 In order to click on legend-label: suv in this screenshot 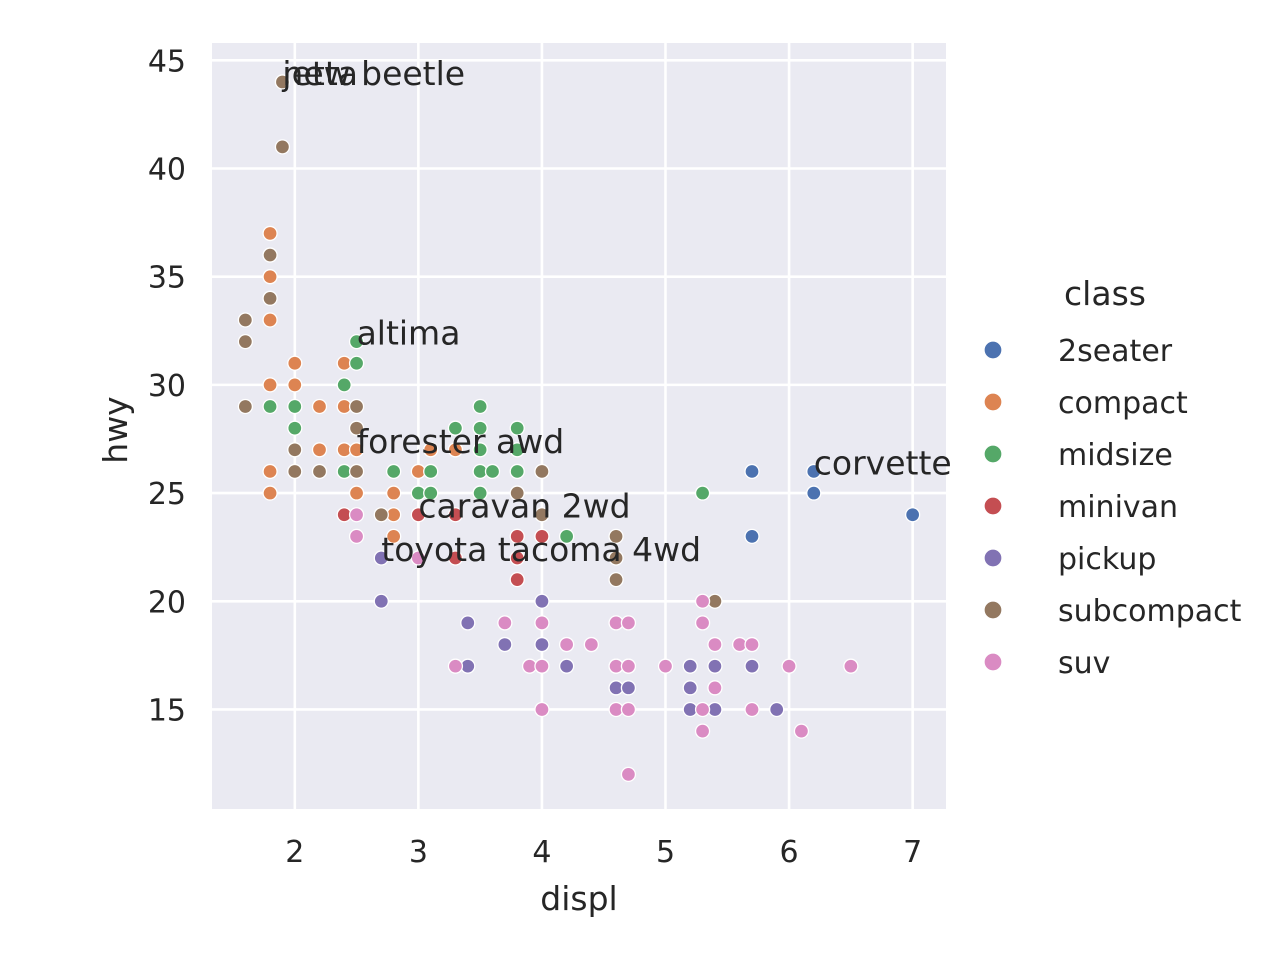, I will do `click(1084, 663)`.